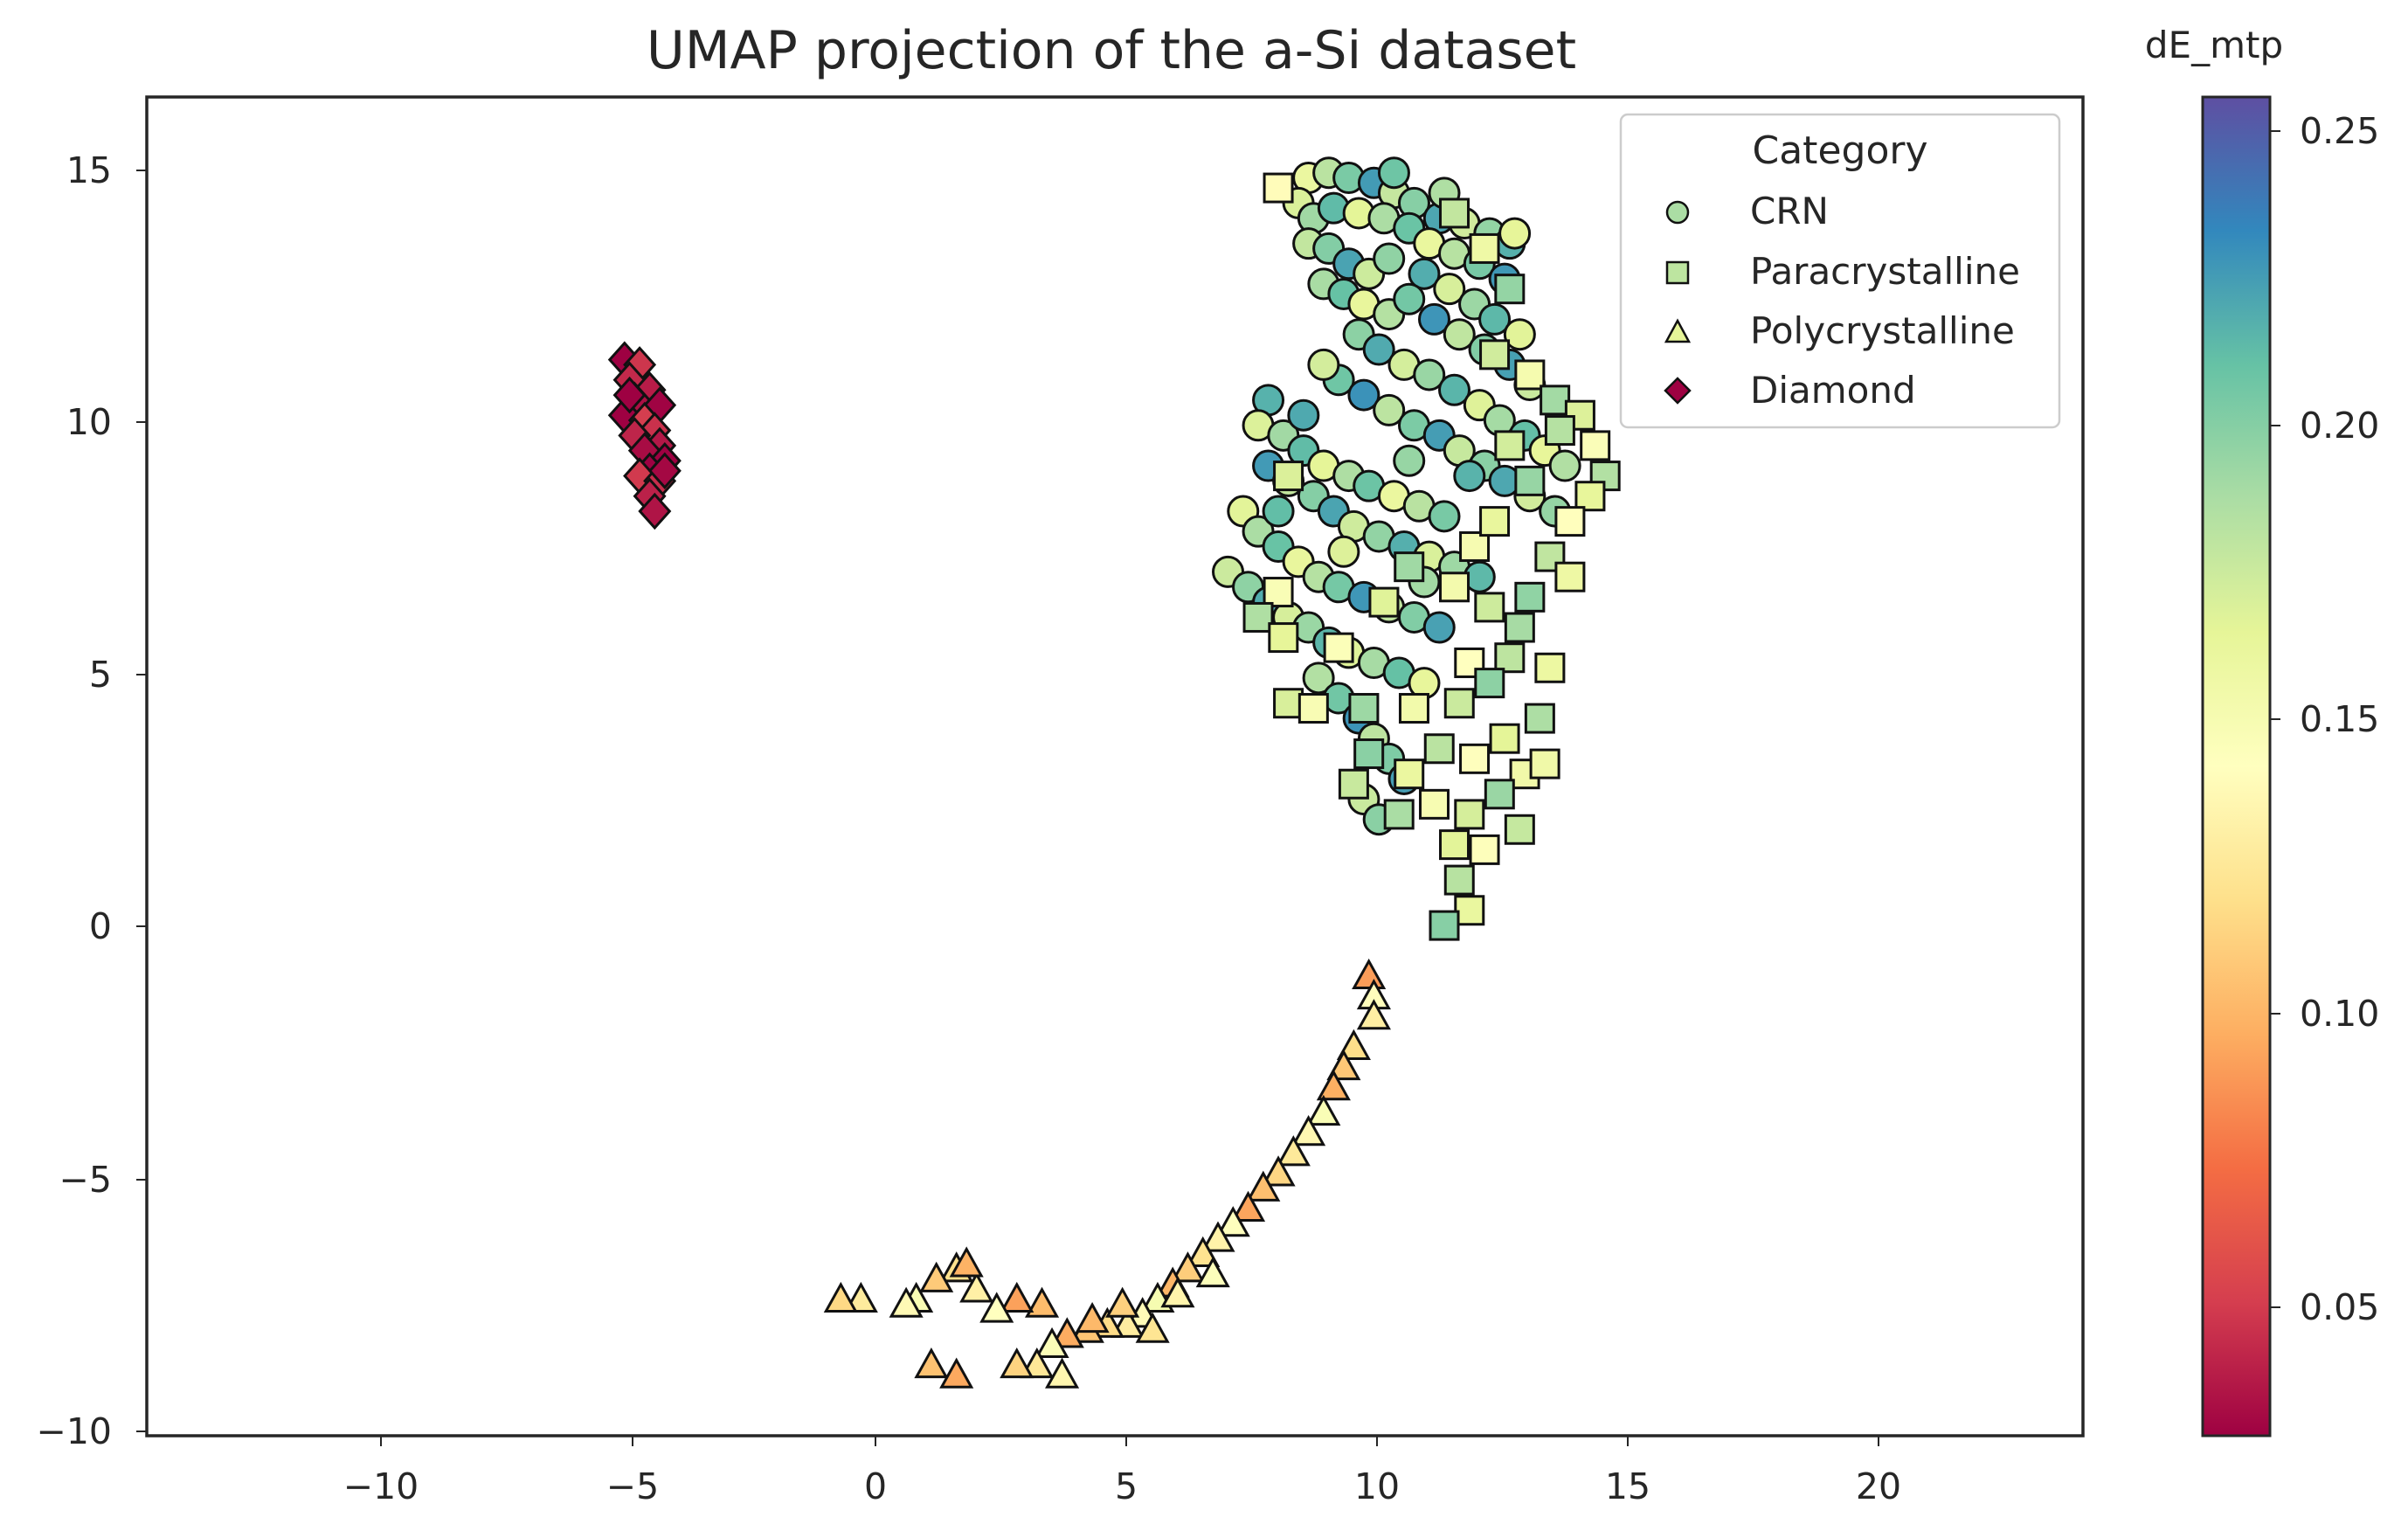 This screenshot has height=1531, width=2408. Describe the element at coordinates (2339, 1014) in the screenshot. I see `colorbar-tick-label: 0.10` at that location.